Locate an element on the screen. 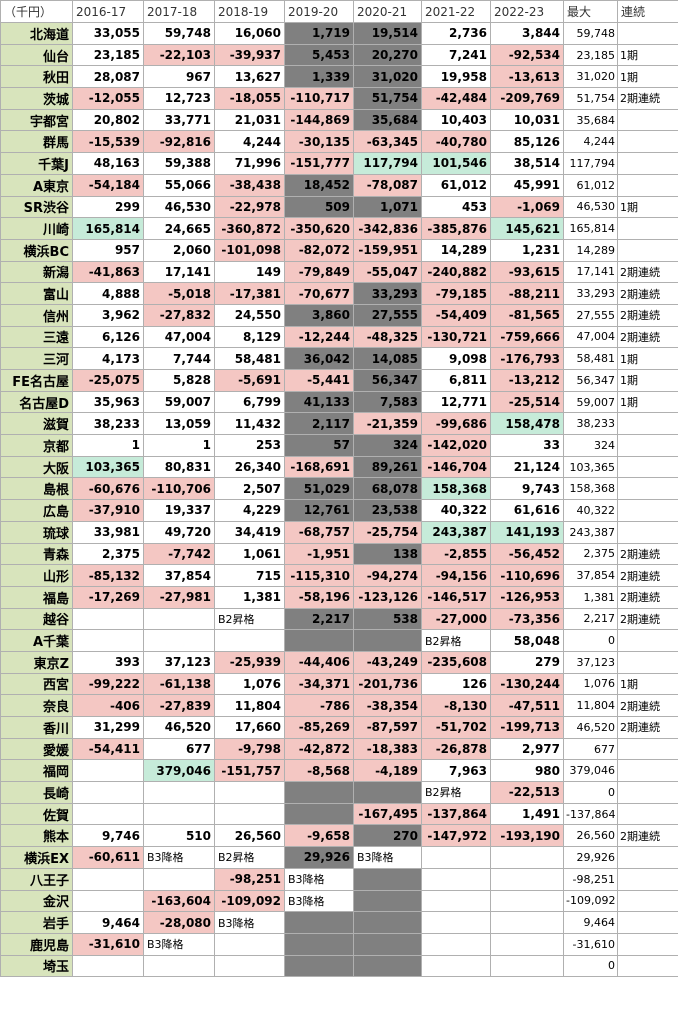  value-cell: 270 is located at coordinates (387, 836).